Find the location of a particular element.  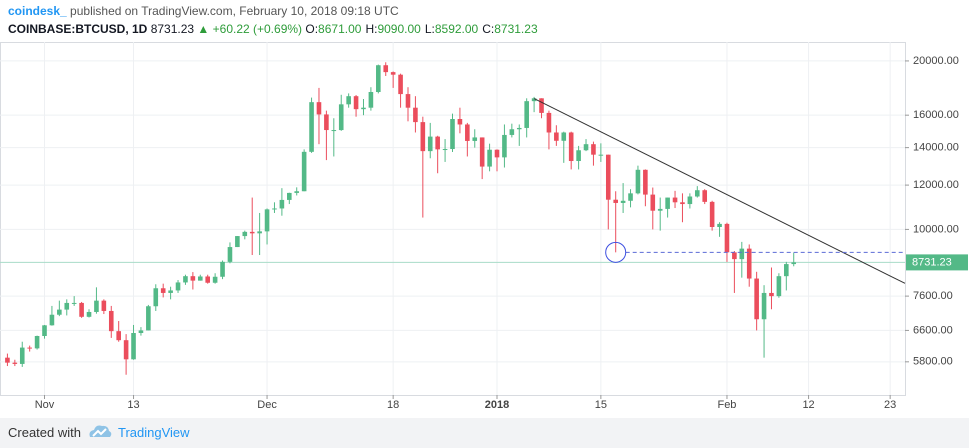

publisher: coindesk_ is located at coordinates (37, 11).